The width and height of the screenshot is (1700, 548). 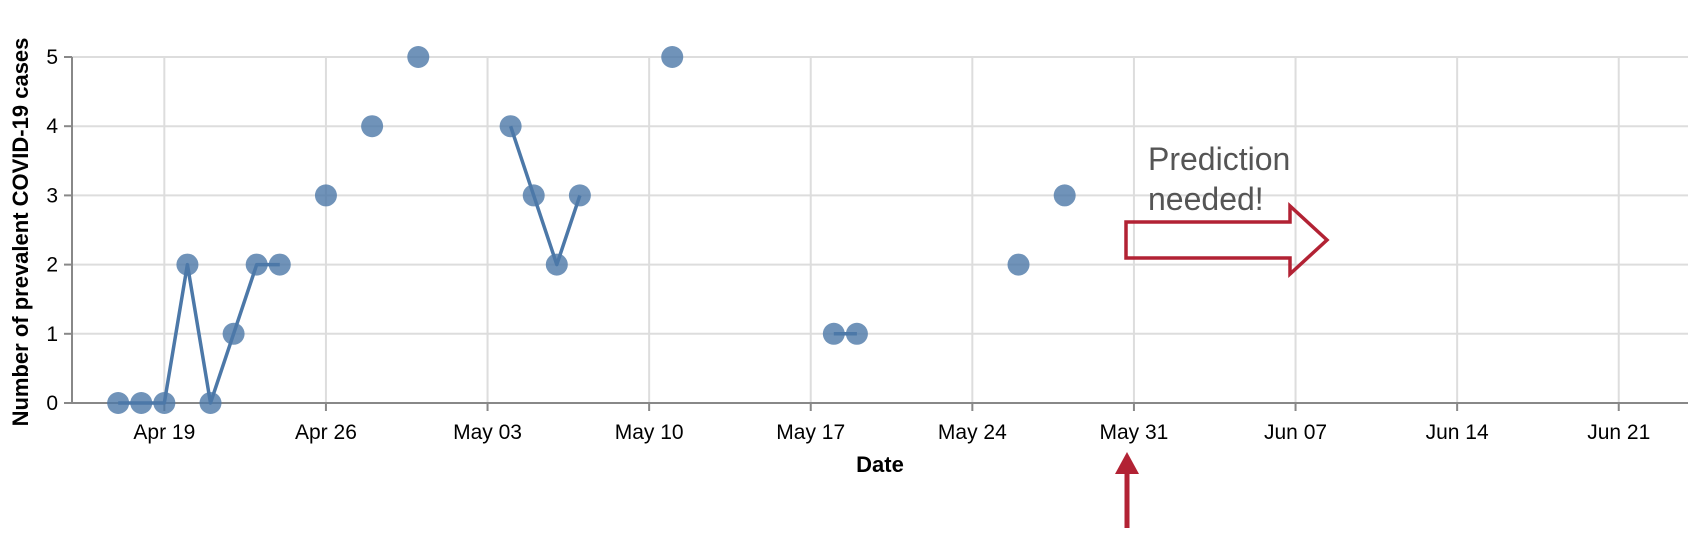 What do you see at coordinates (52, 126) in the screenshot?
I see `y-tick-label: 4` at bounding box center [52, 126].